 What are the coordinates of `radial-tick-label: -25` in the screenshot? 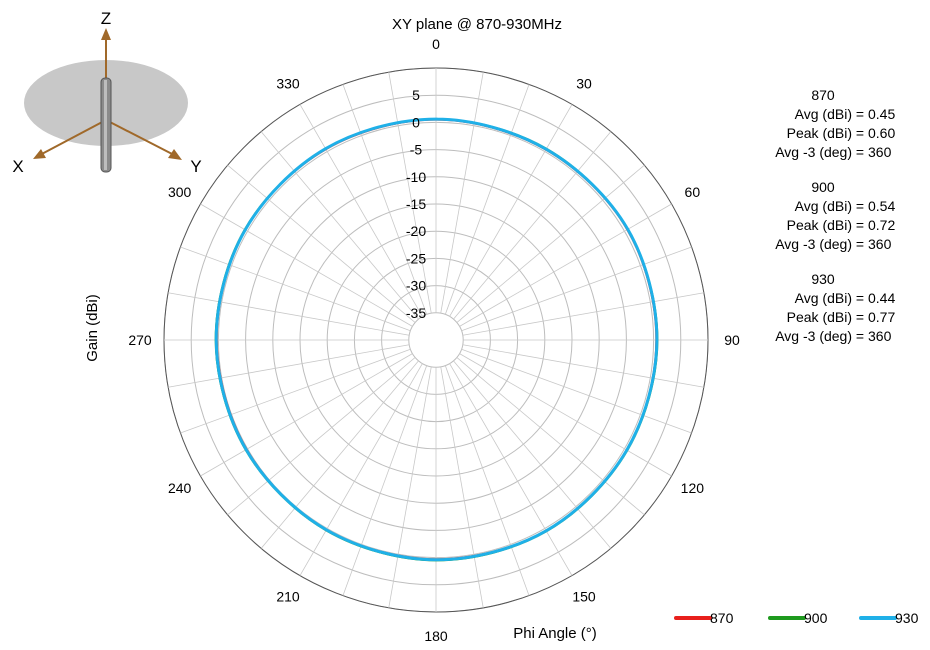 It's located at (416, 258).